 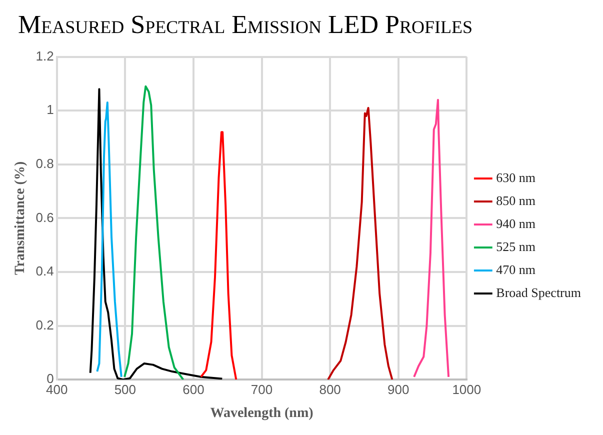 I want to click on y-tick-label: 0.6, so click(x=45, y=217).